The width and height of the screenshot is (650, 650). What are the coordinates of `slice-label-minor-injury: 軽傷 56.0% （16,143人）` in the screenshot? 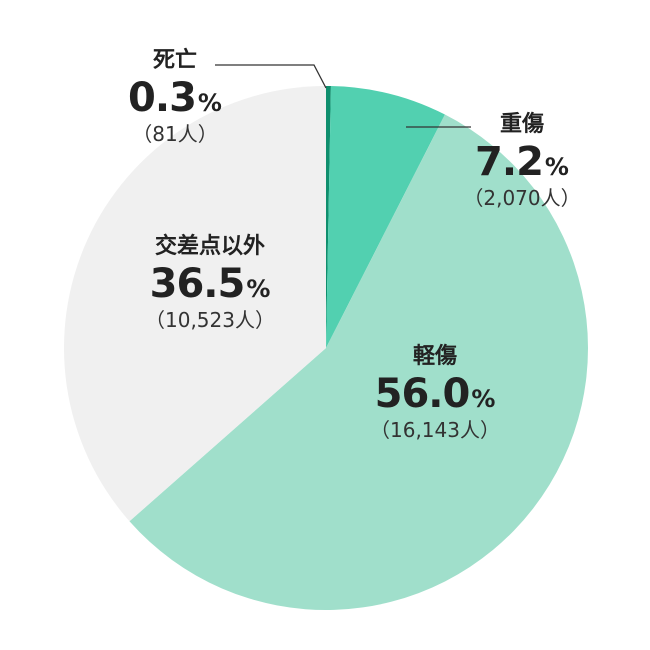 It's located at (435, 393).